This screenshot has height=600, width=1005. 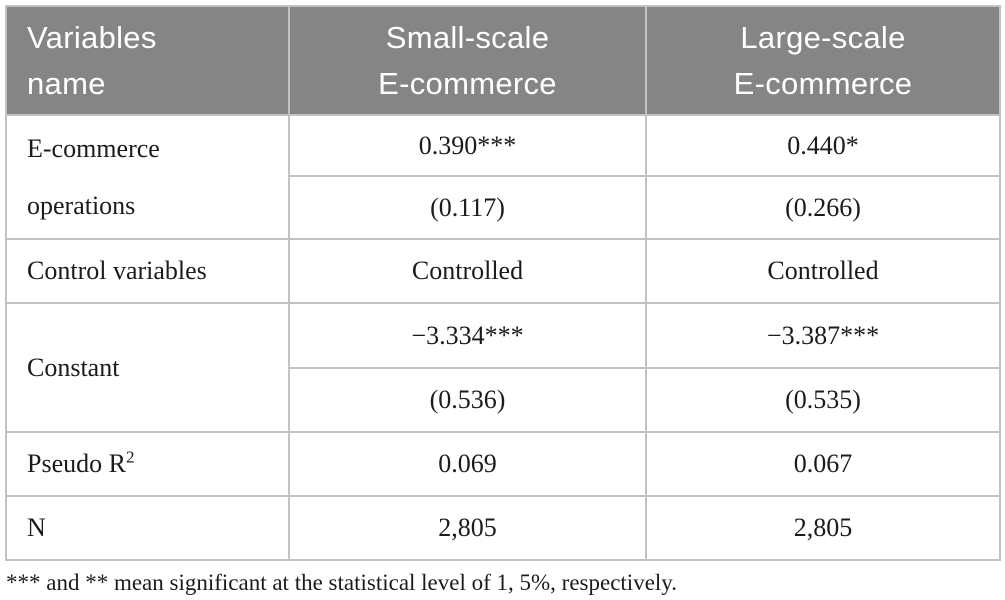 I want to click on row-ecommerce-operations-se: (0.117) (0.266), so click(x=503, y=207).